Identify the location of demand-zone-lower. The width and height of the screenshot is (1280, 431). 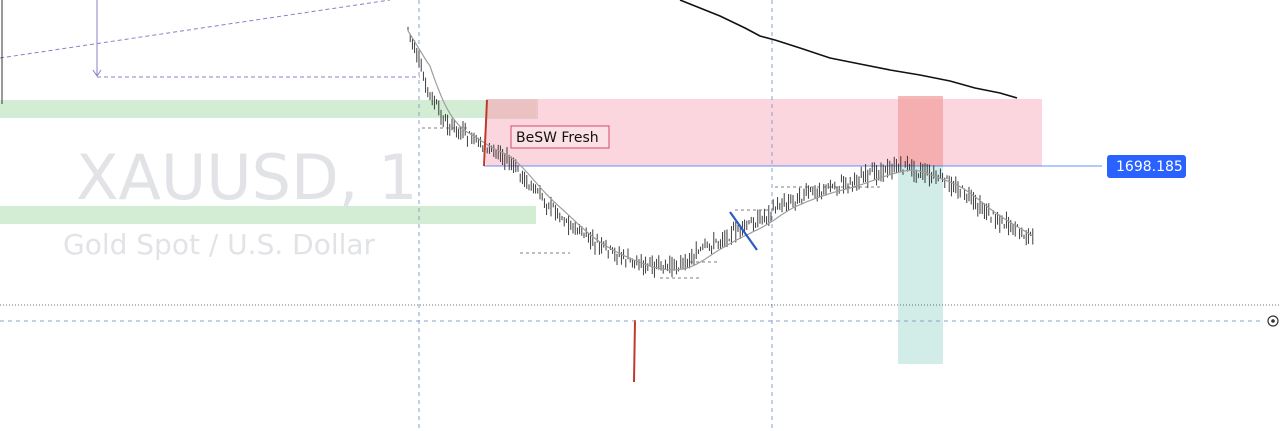
(268, 215).